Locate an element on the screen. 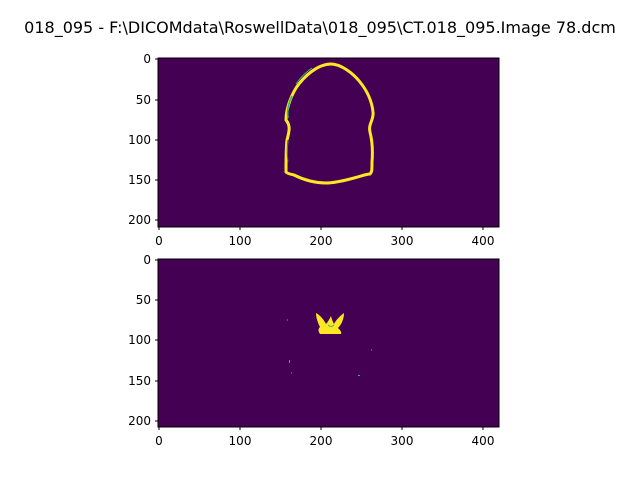 This screenshot has width=640, height=480. bottom-x-axis: 0 100 200 300 400 is located at coordinates (324, 437).